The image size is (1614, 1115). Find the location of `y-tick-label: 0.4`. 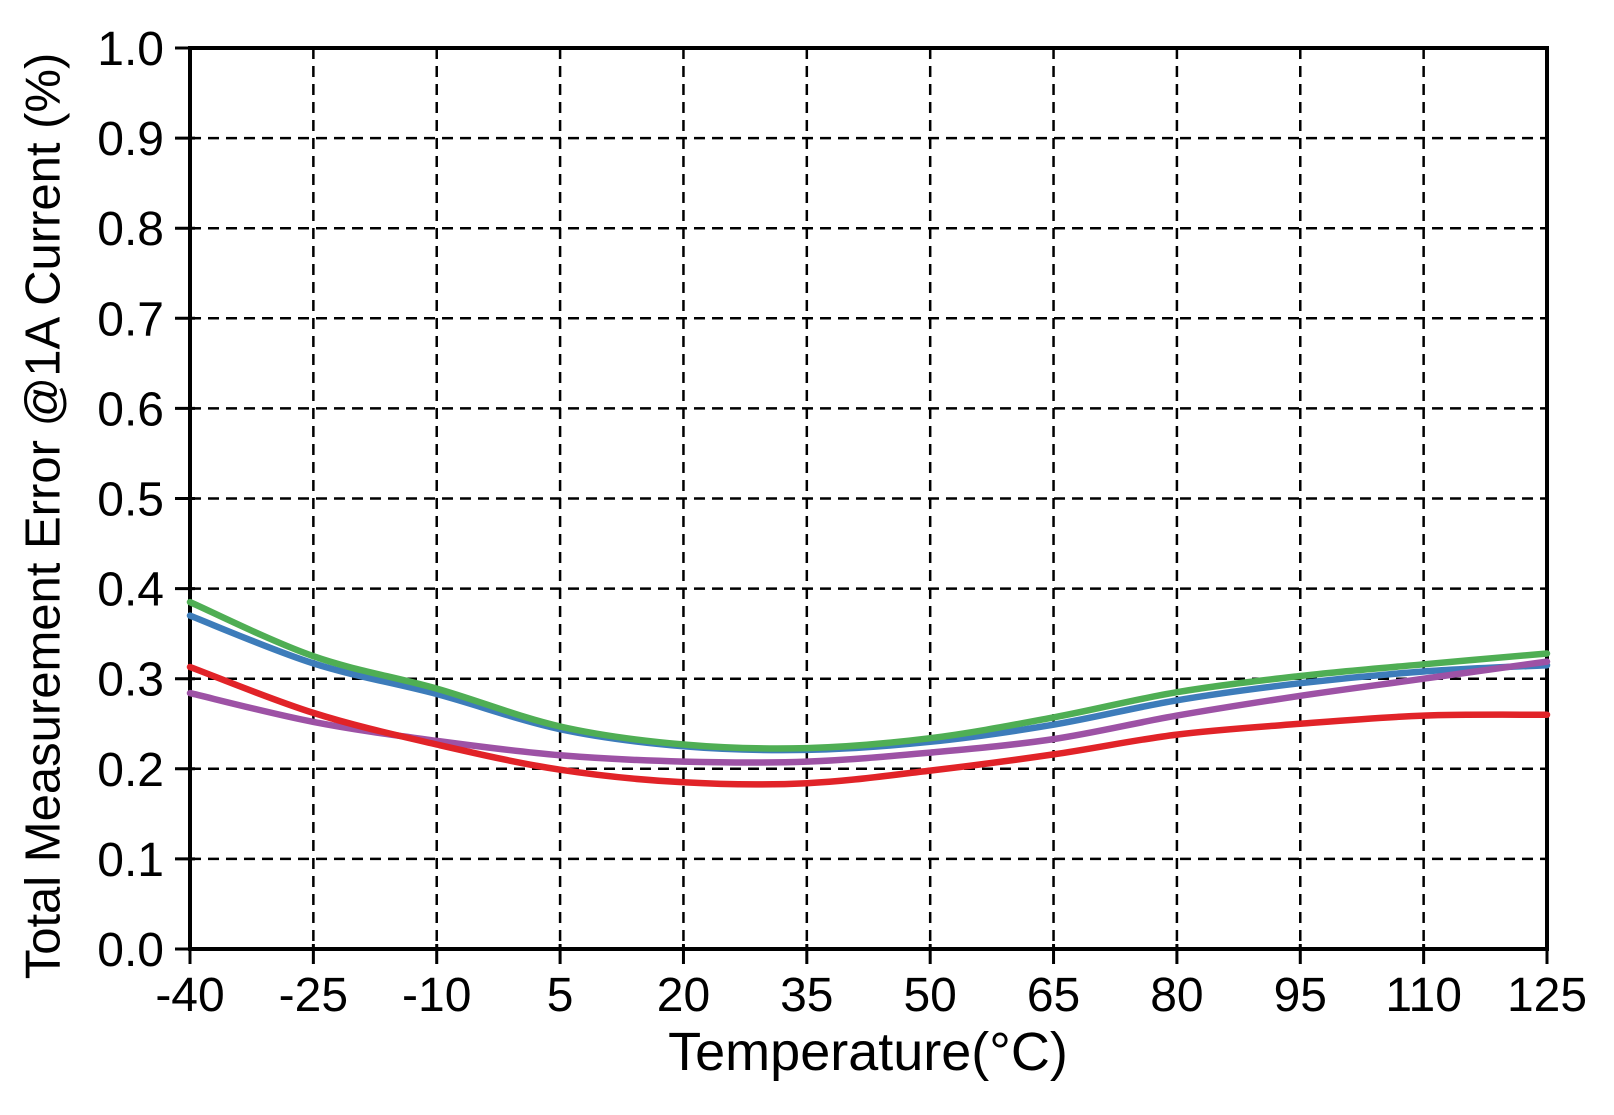

y-tick-label: 0.4 is located at coordinates (130, 590).